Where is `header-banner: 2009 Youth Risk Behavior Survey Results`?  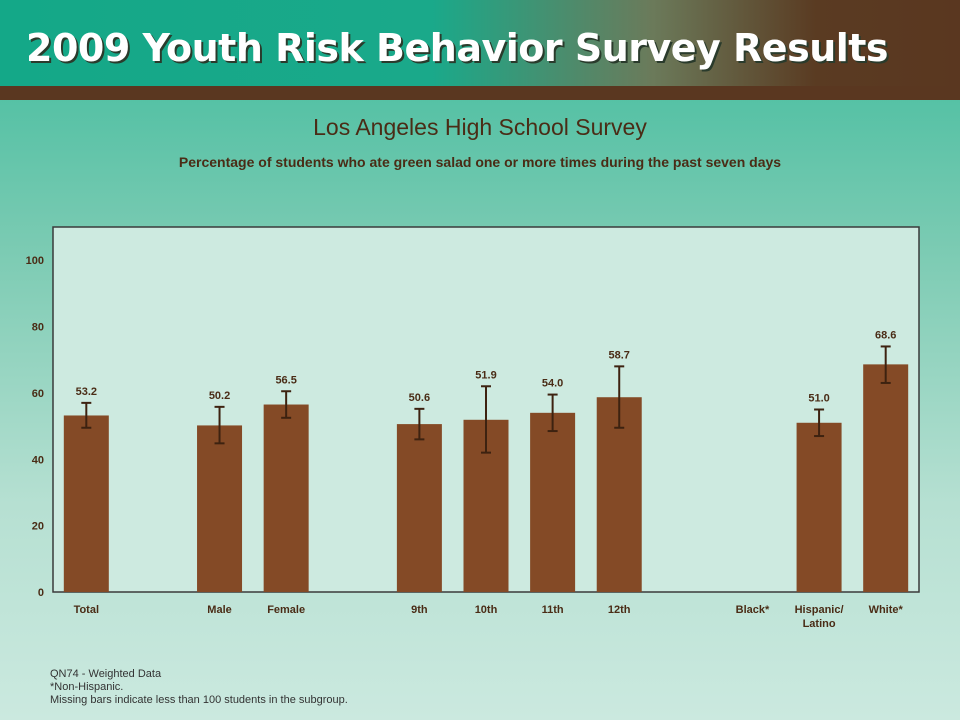
header-banner: 2009 Youth Risk Behavior Survey Results is located at coordinates (480, 43).